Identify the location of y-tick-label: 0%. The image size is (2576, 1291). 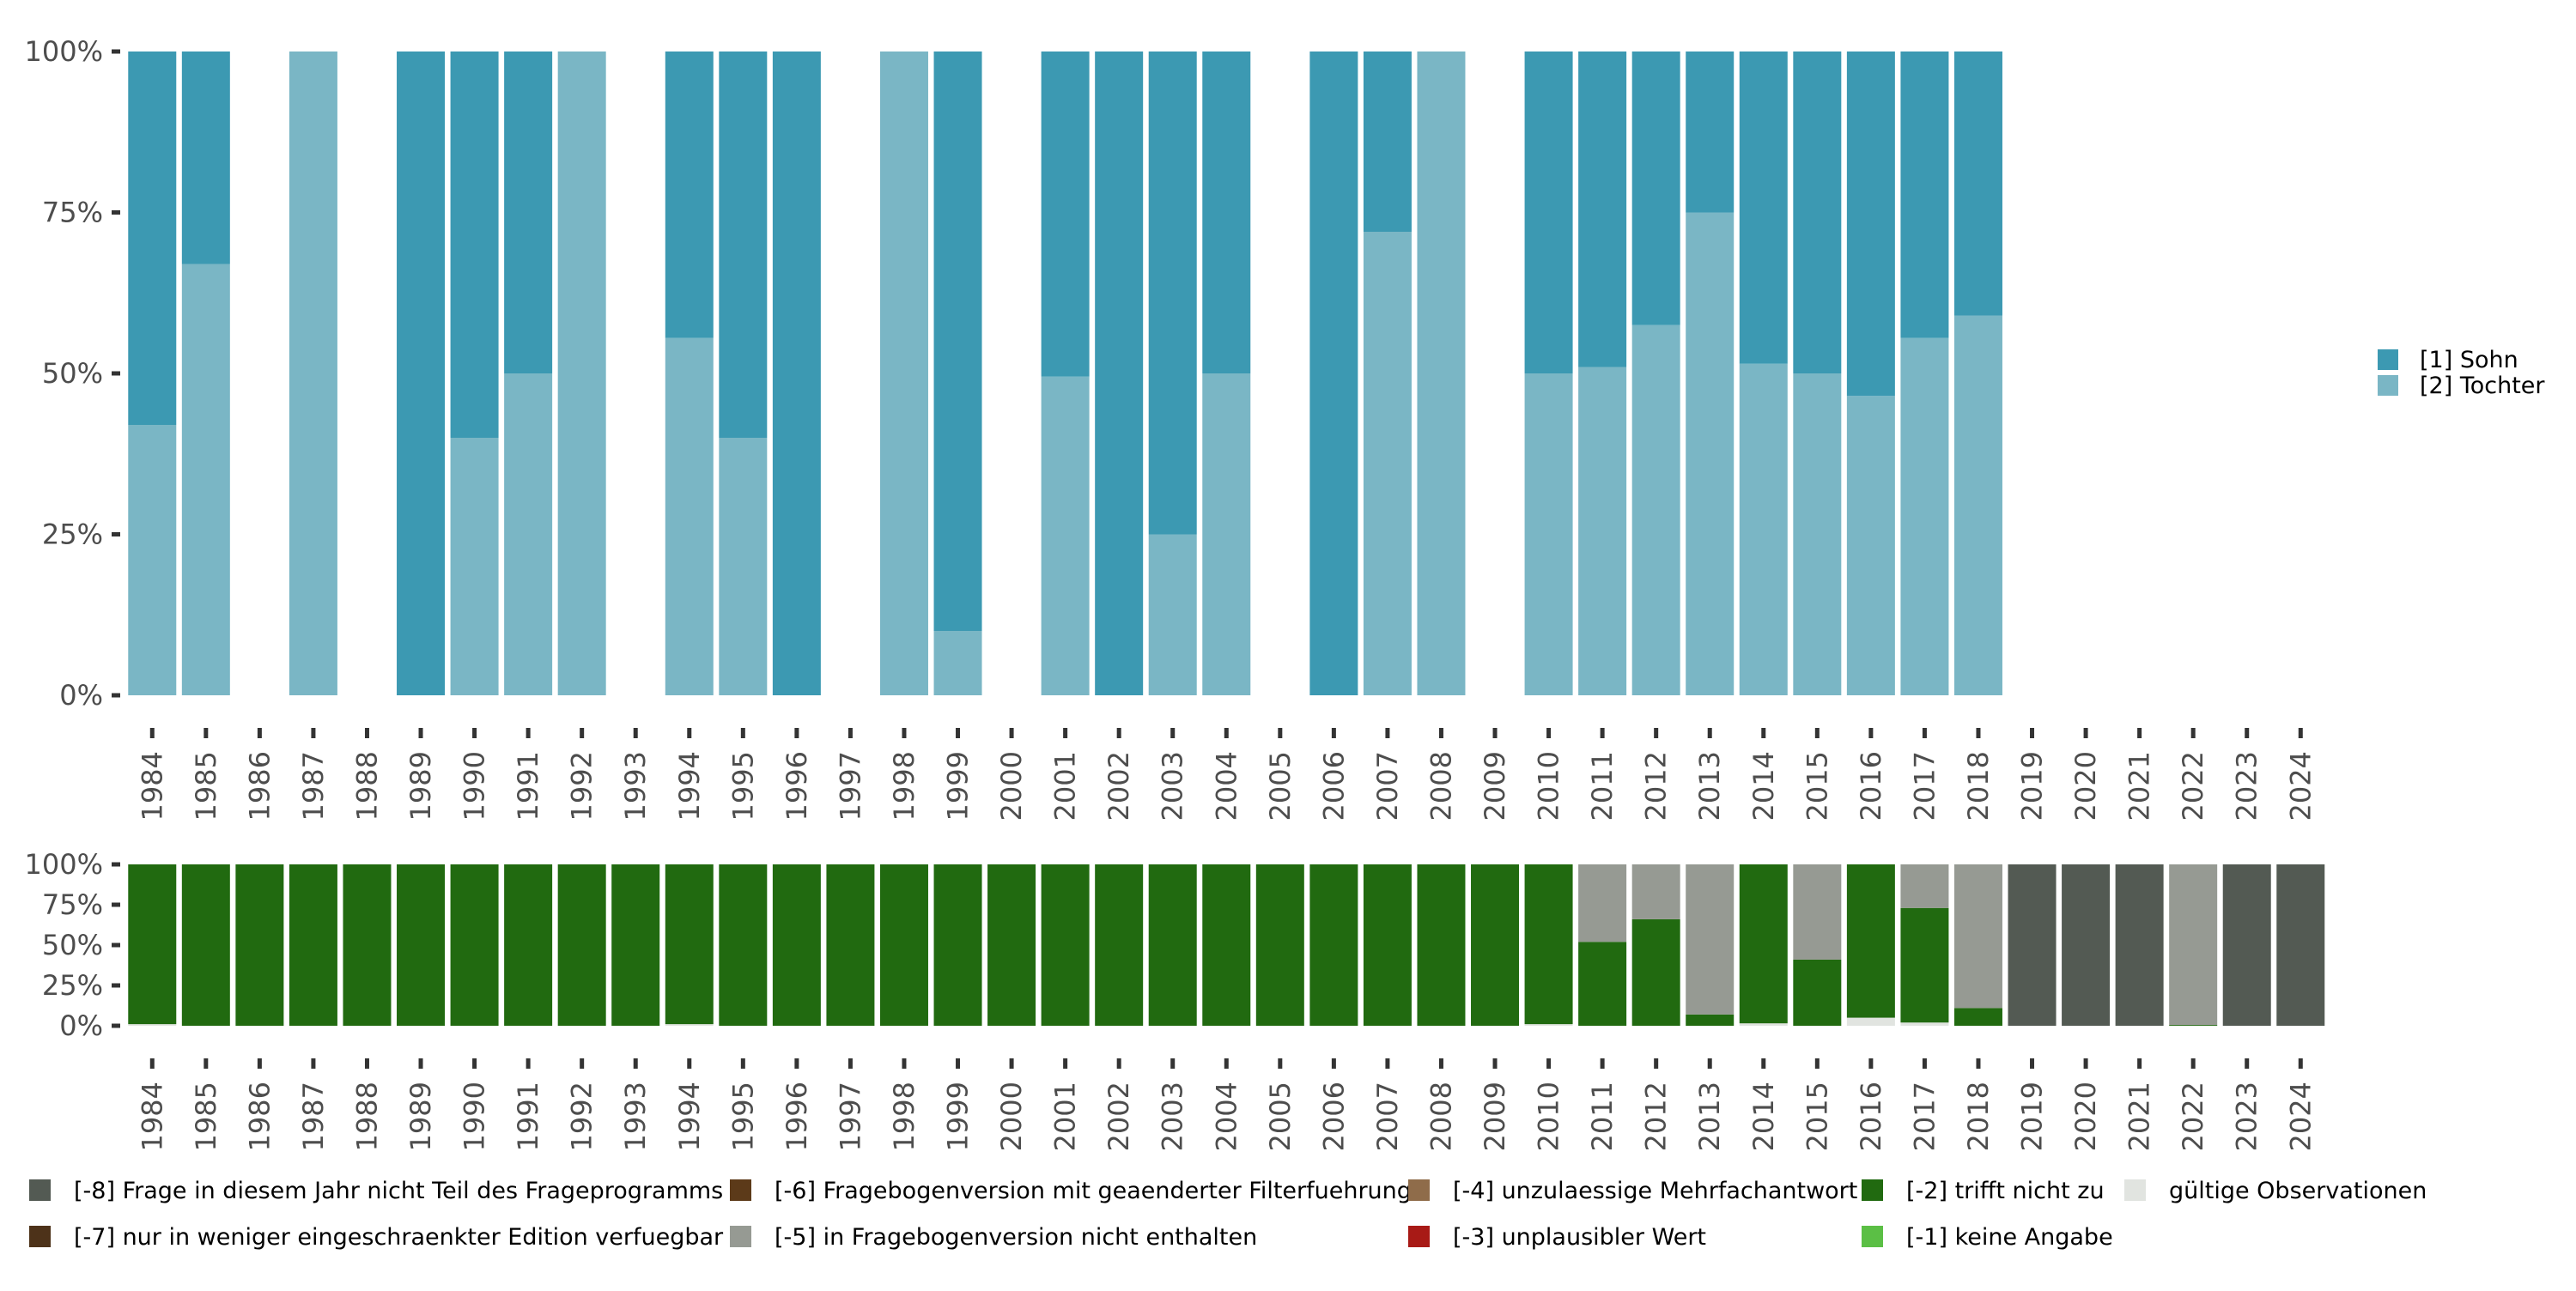
(81, 1026).